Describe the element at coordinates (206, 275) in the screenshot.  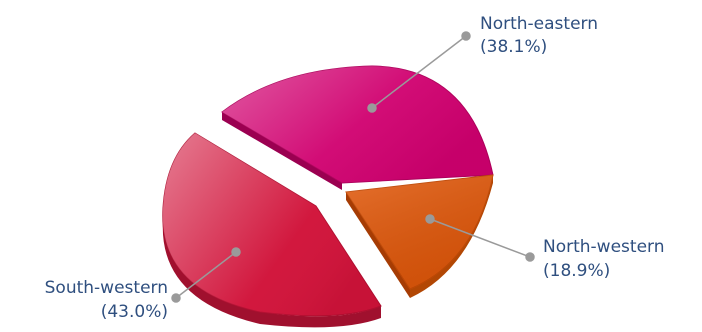
I see `leader-south-western` at that location.